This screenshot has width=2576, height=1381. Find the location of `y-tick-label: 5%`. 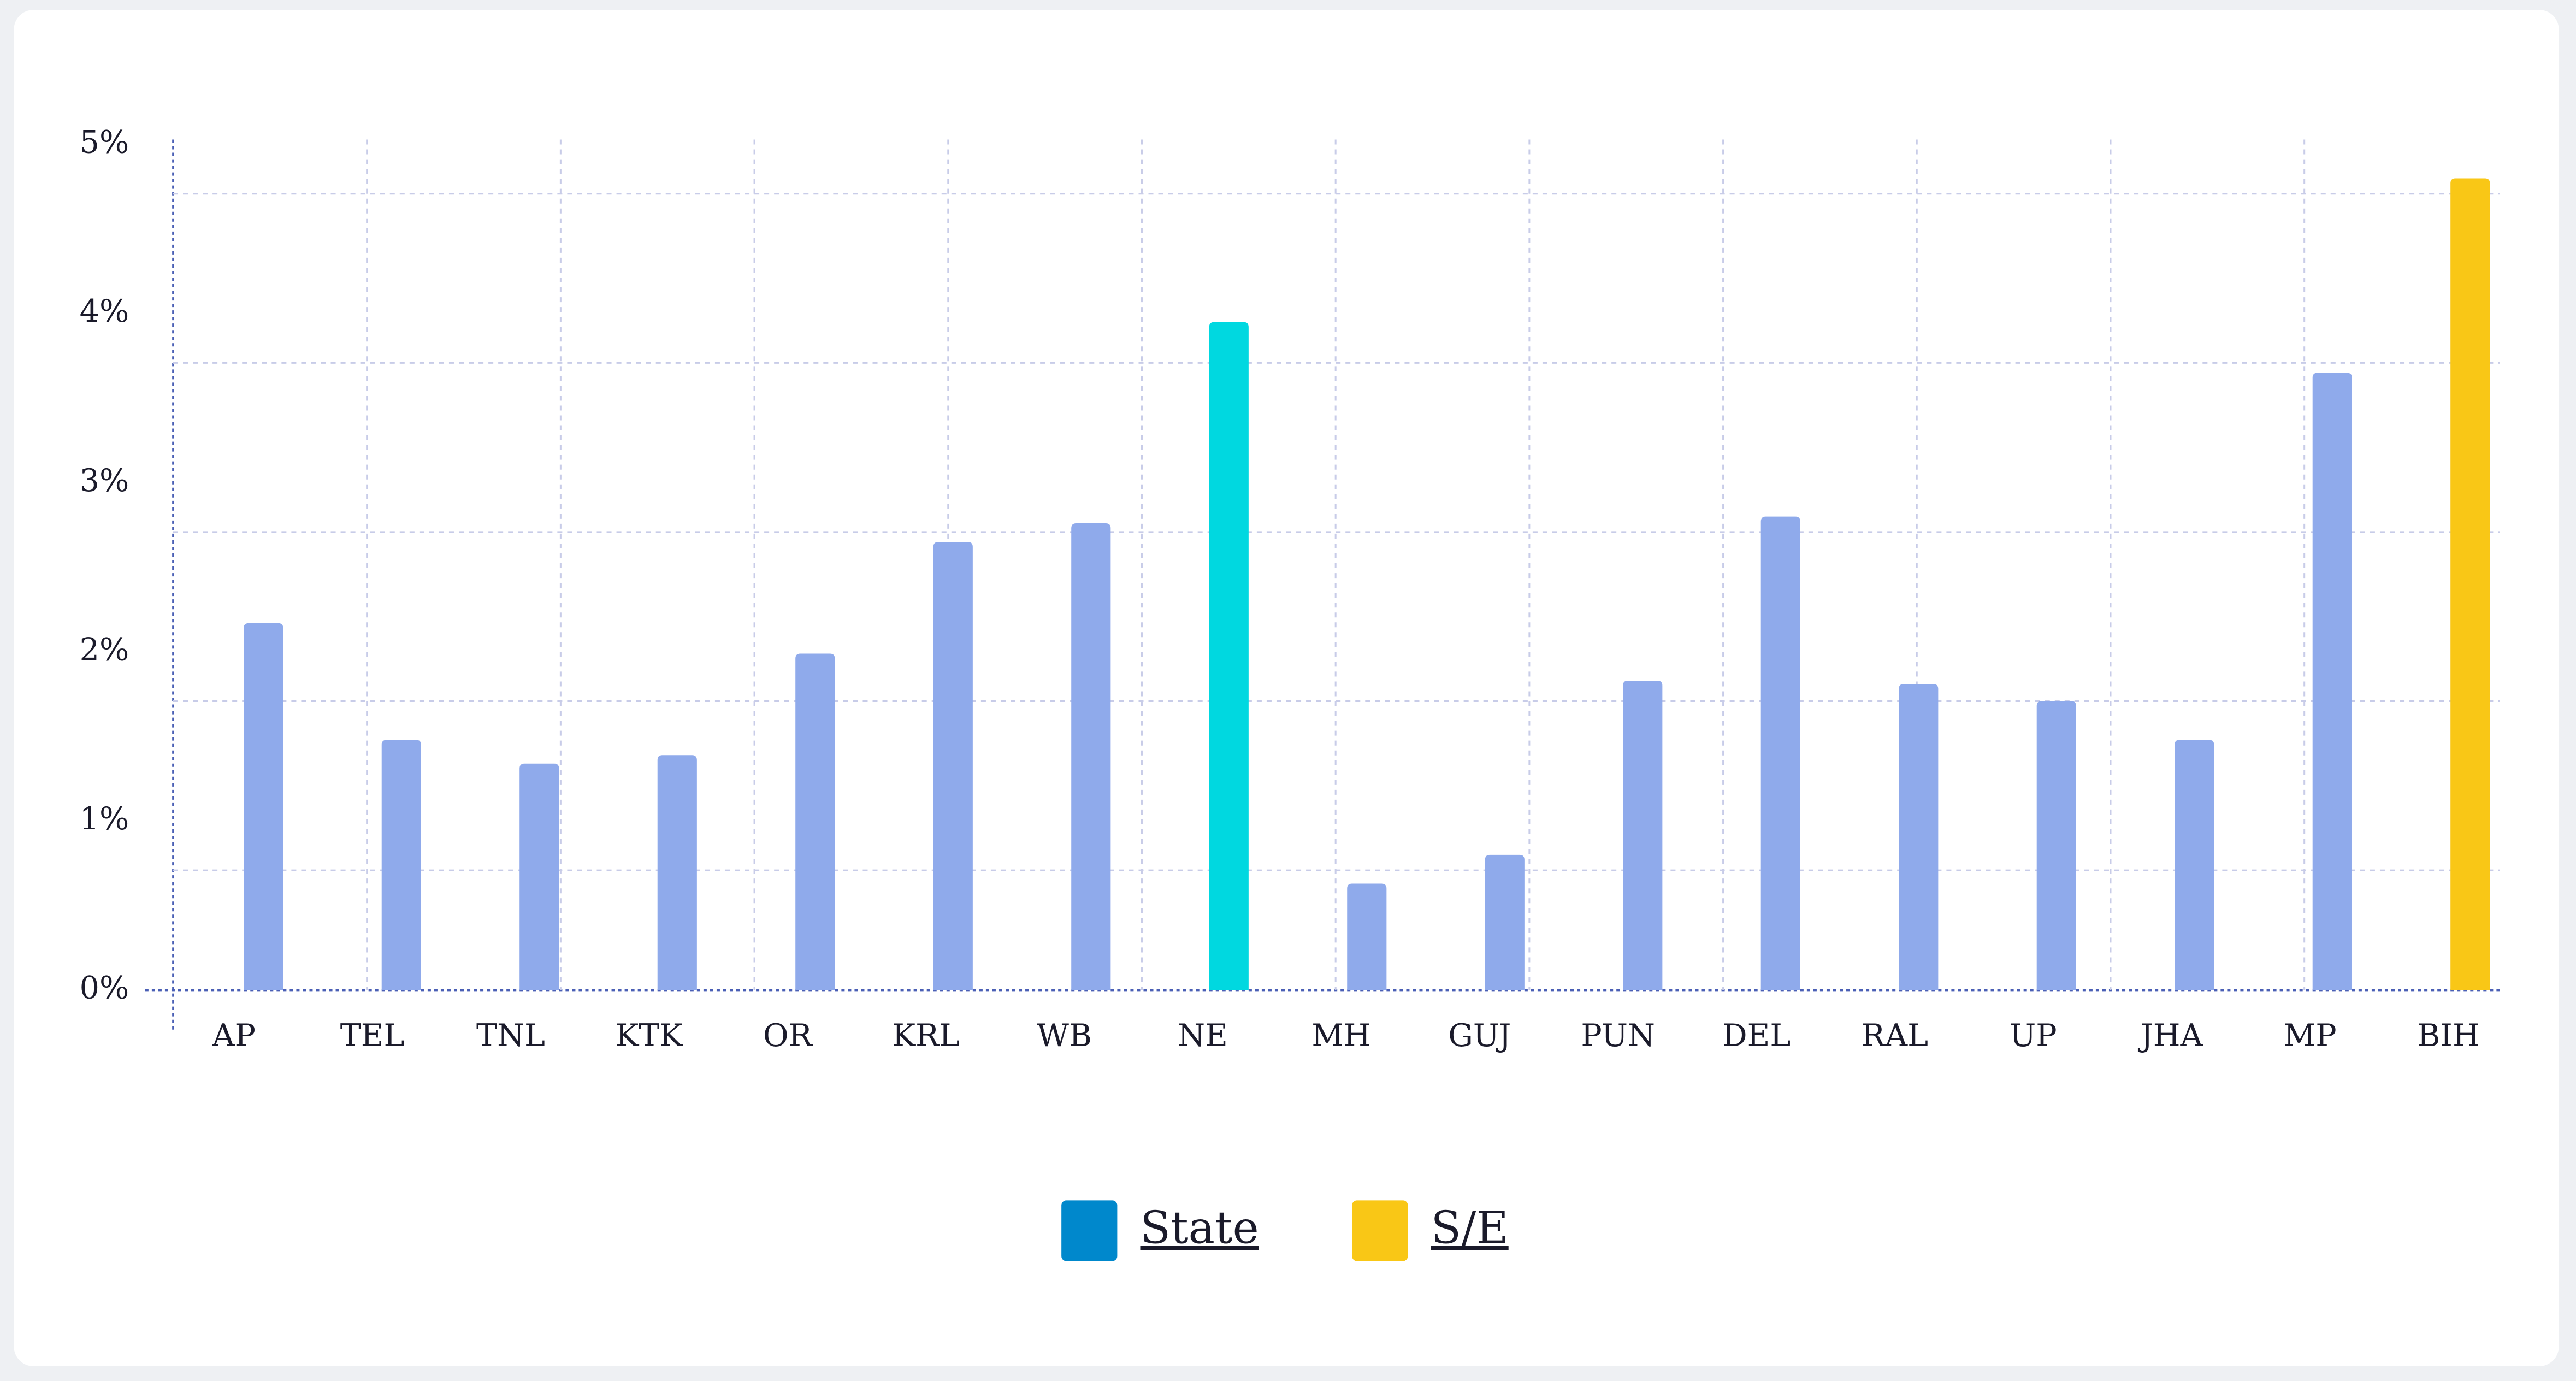

y-tick-label: 5% is located at coordinates (104, 143).